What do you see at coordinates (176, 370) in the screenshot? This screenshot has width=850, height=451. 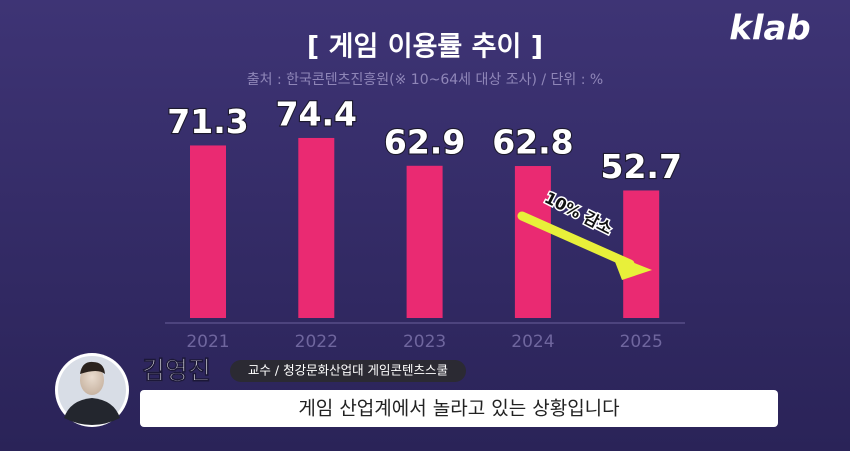 I see `speaker-name: 김영진` at bounding box center [176, 370].